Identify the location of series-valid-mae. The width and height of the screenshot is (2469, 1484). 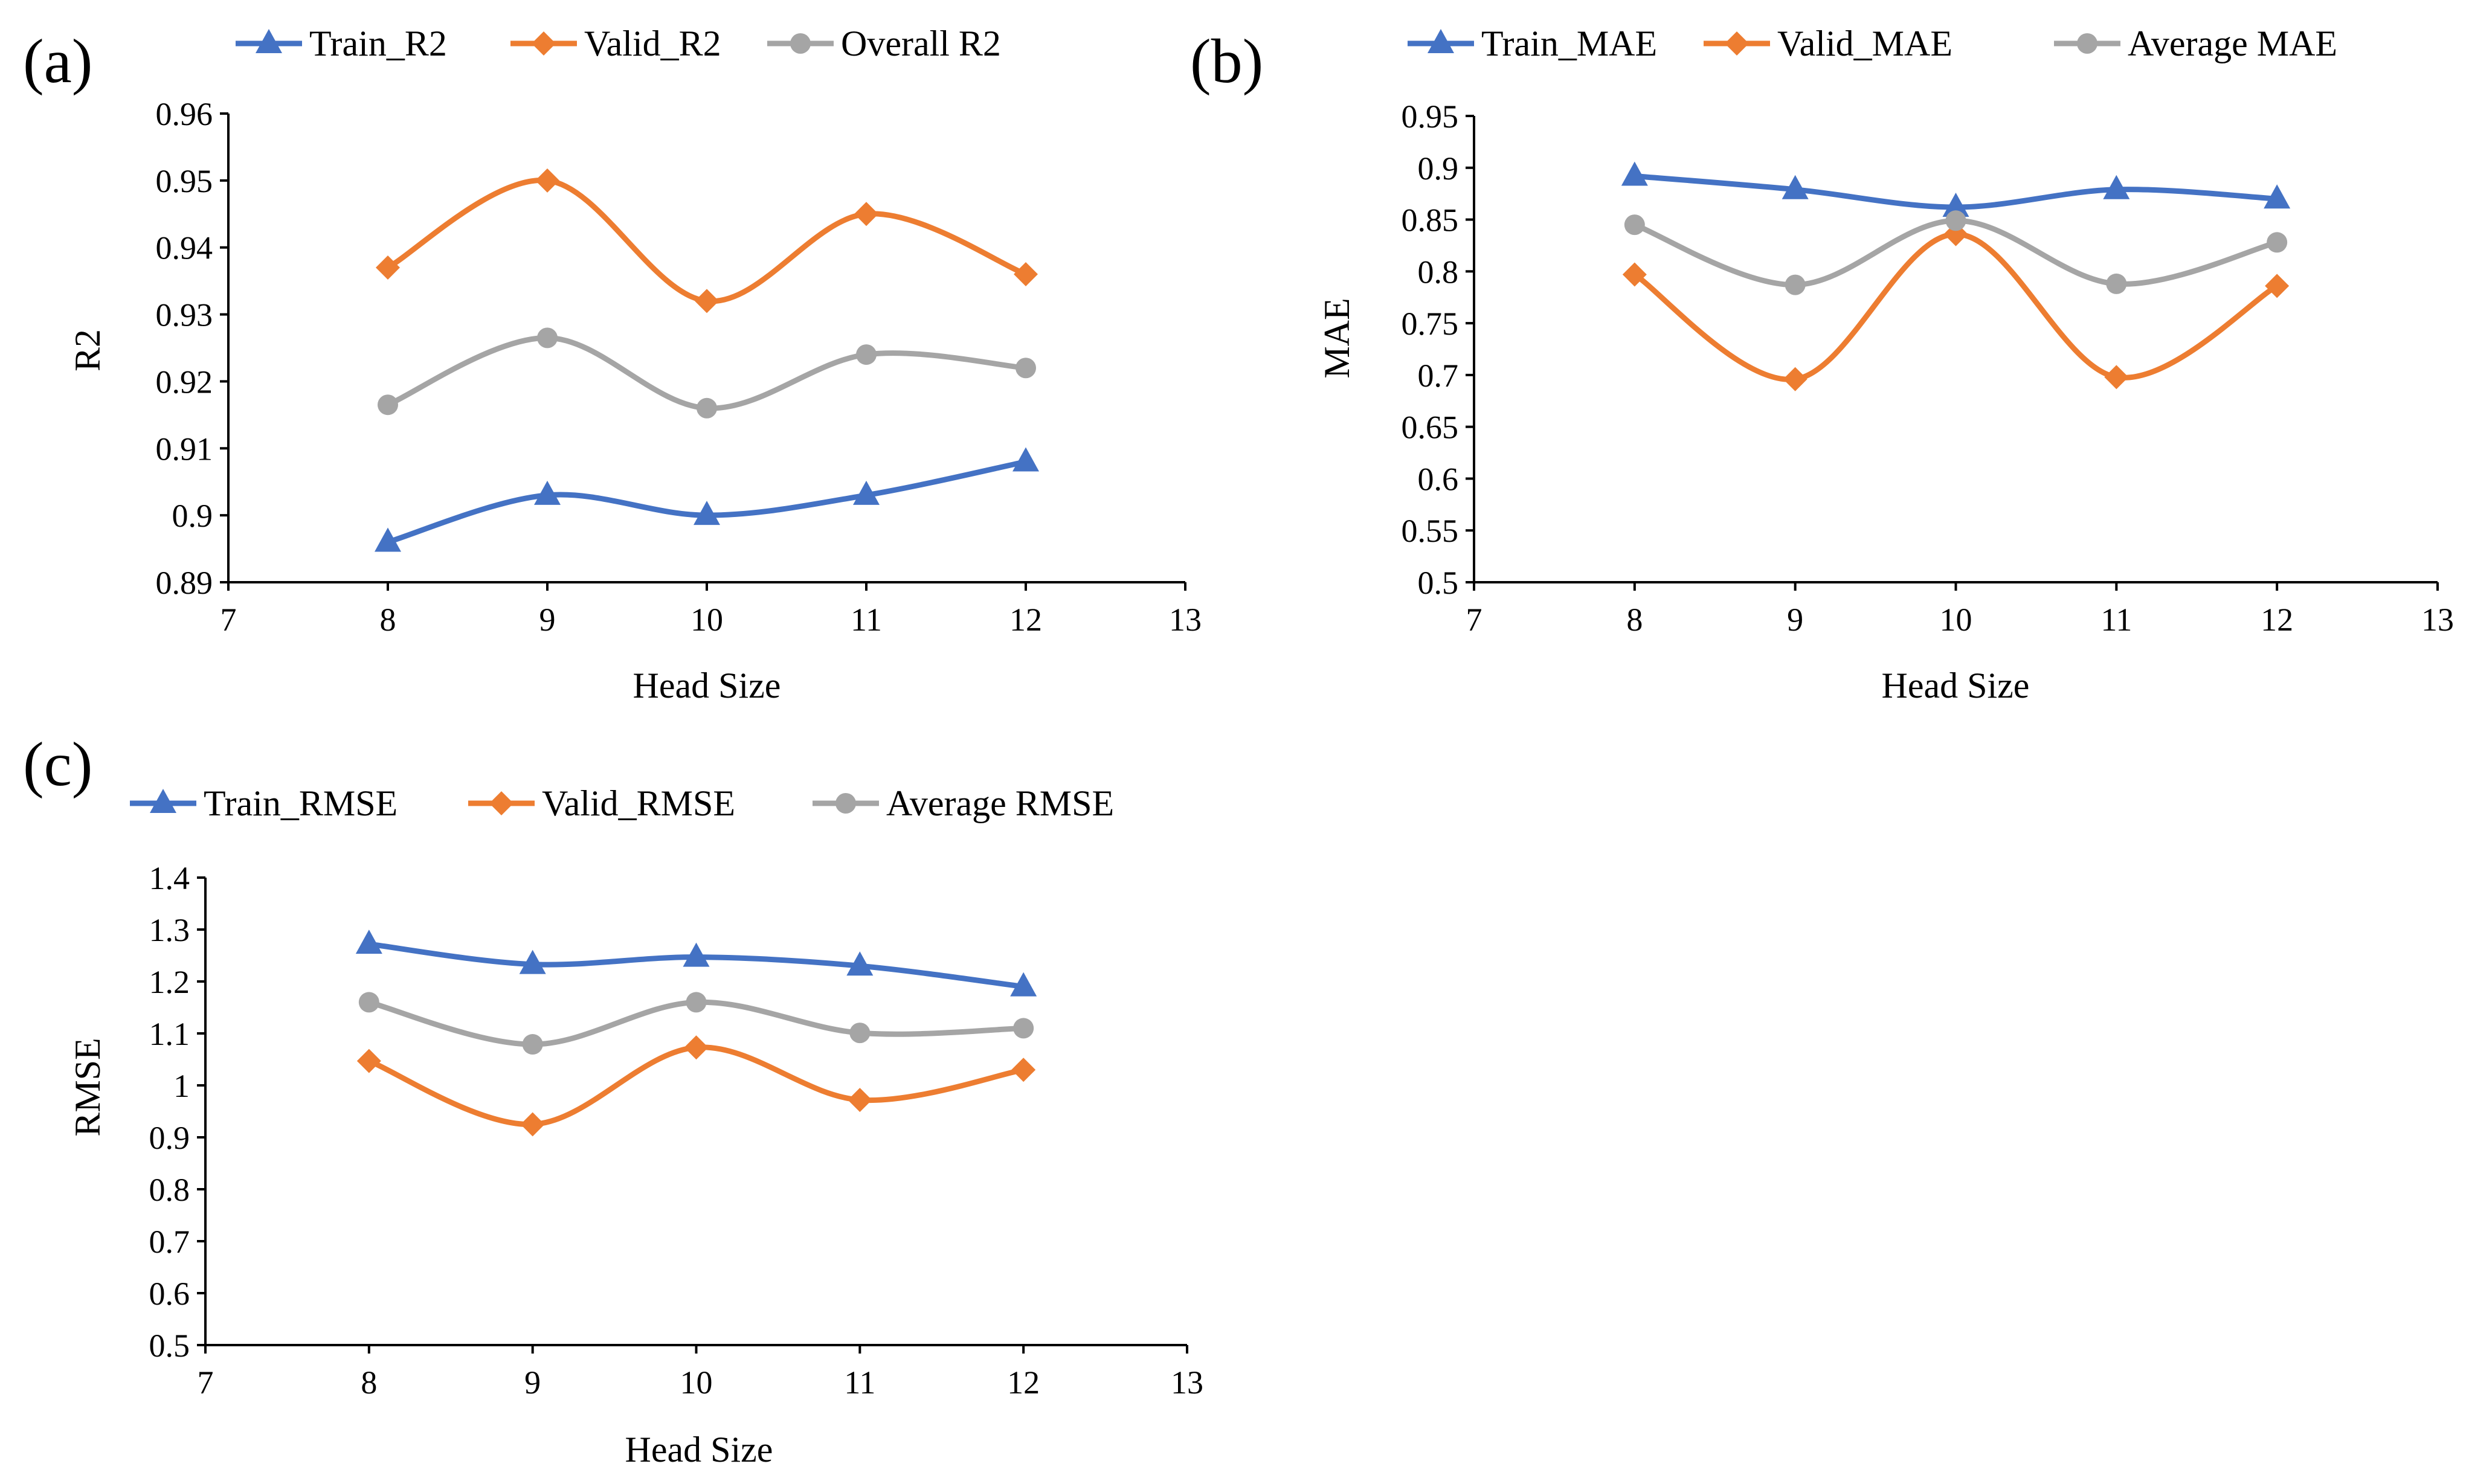
(1956, 306).